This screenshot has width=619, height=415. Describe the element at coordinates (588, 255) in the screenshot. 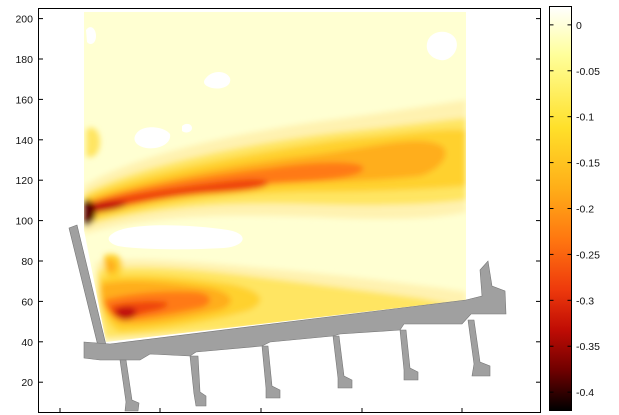

I see `colorbar-tick-label: -0.25` at that location.